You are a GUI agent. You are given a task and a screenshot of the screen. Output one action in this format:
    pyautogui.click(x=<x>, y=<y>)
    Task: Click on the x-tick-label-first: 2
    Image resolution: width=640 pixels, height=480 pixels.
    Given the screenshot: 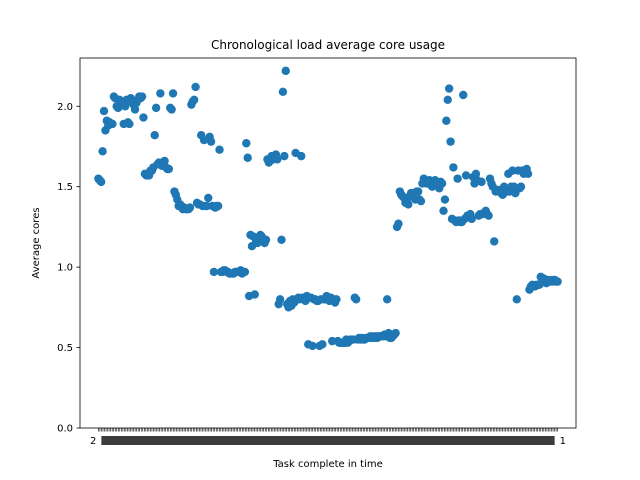 What is the action you would take?
    pyautogui.click(x=93, y=441)
    